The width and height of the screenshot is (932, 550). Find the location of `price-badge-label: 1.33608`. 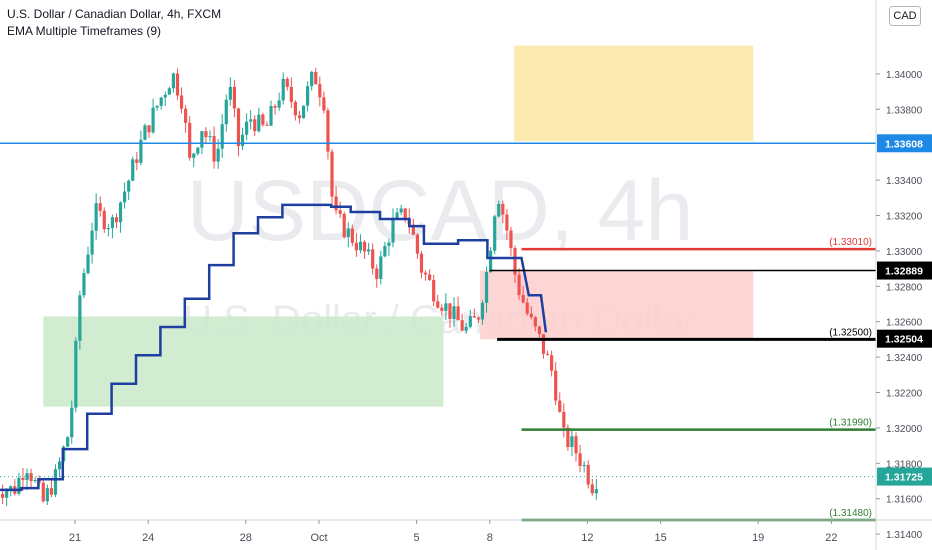

price-badge-label: 1.33608 is located at coordinates (904, 144).